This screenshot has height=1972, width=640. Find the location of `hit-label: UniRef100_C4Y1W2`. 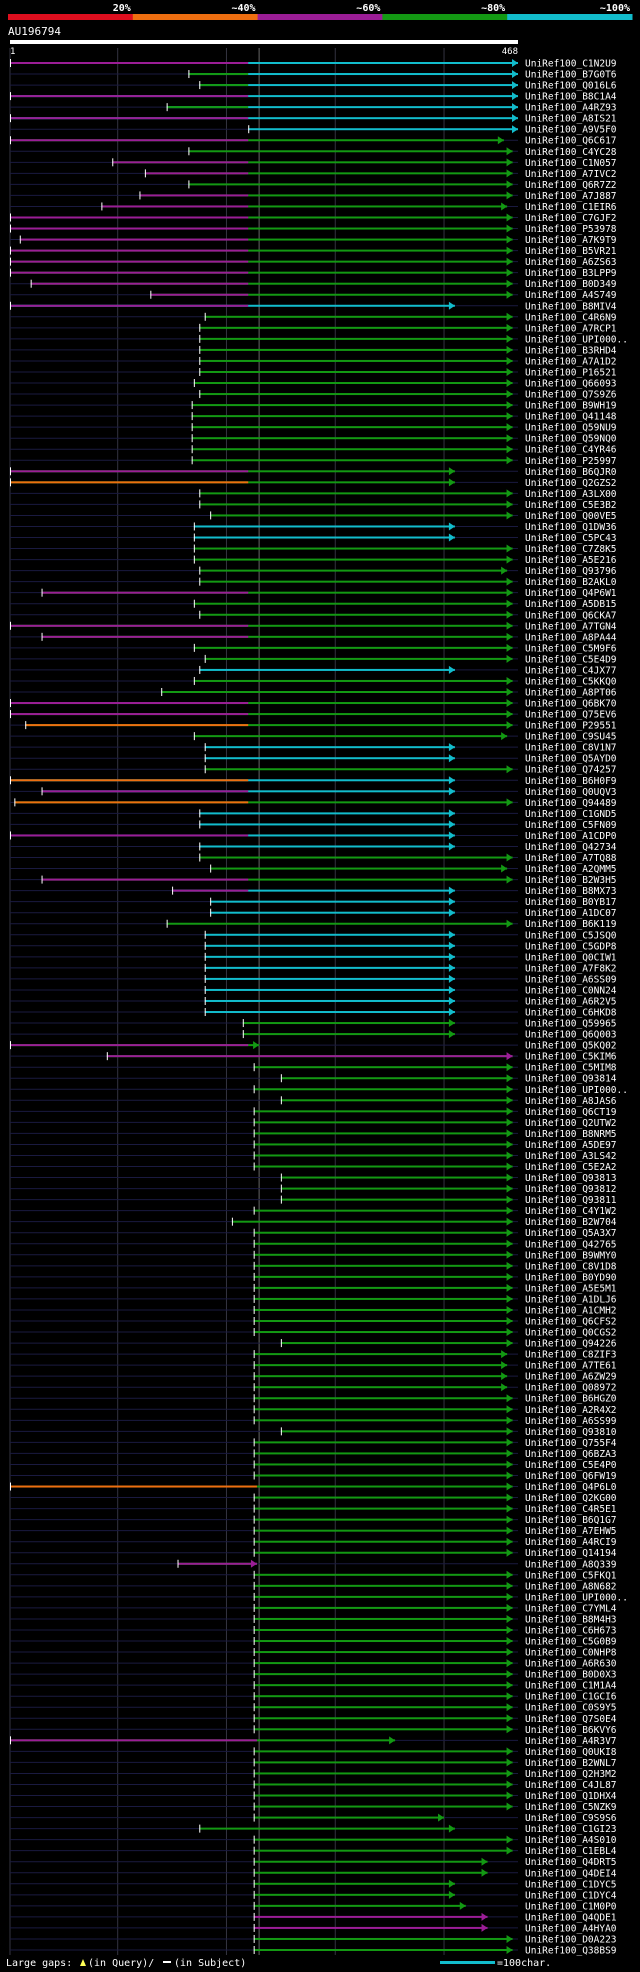

hit-label: UniRef100_C4Y1W2 is located at coordinates (571, 1211).